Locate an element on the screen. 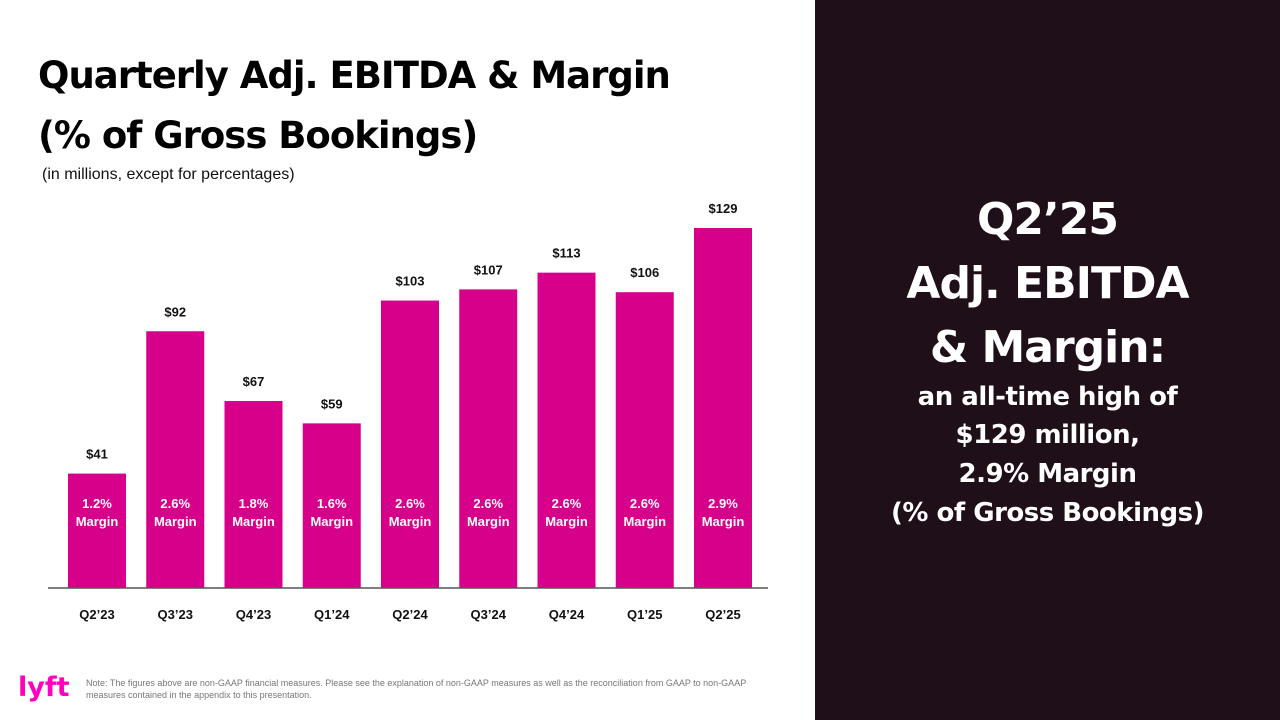  bar-value-label: $107 is located at coordinates (488, 269).